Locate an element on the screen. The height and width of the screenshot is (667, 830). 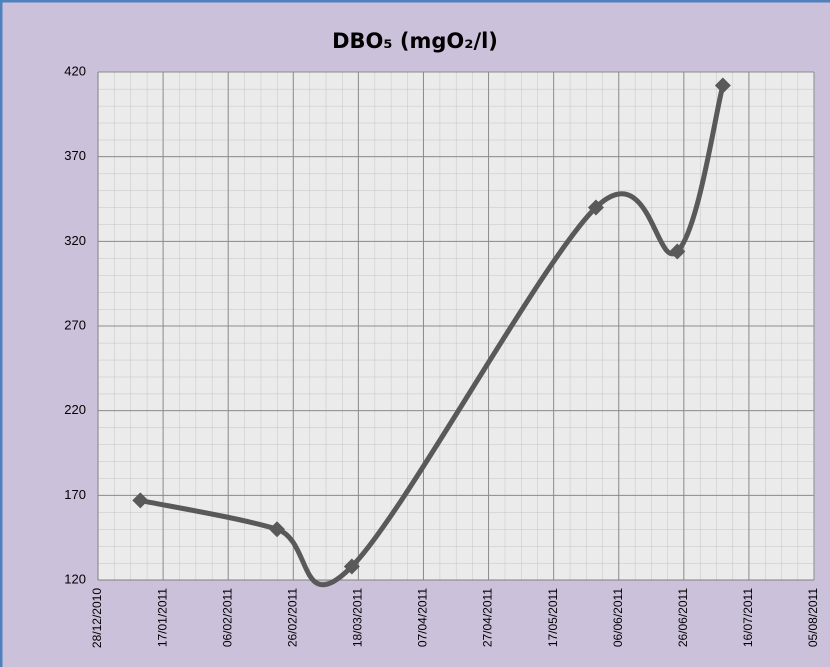
x-tick-label: 26/02/2011 is located at coordinates (292, 617).